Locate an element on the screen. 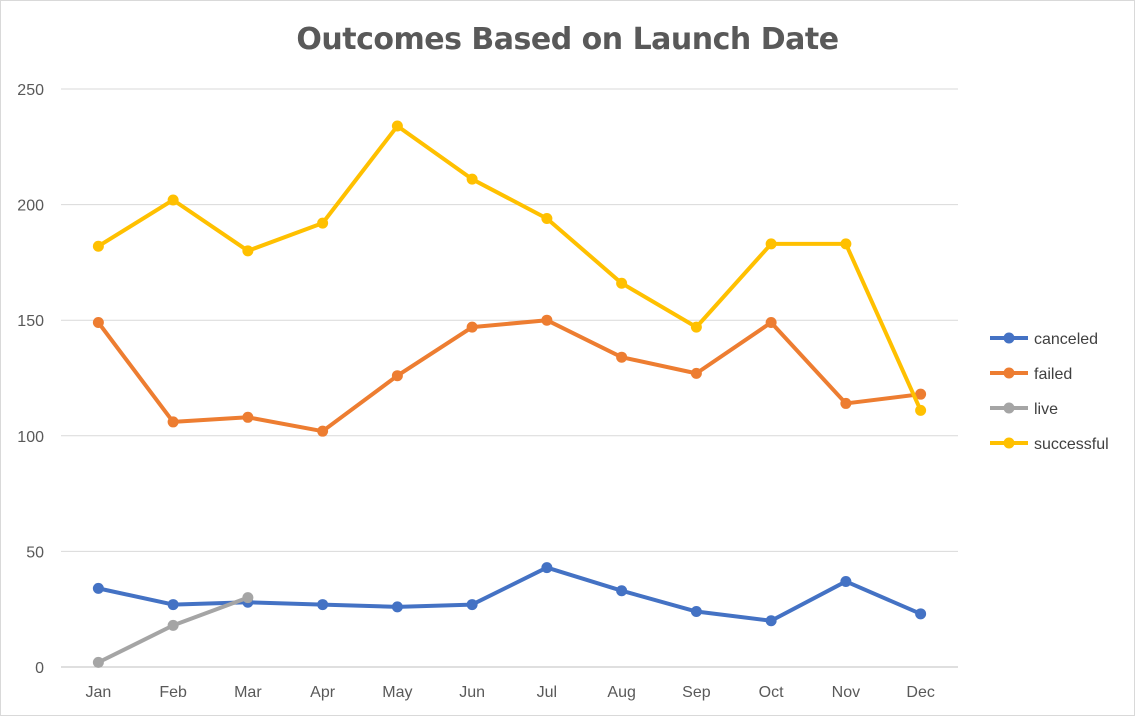 The width and height of the screenshot is (1135, 716). x-tick-label: Jan is located at coordinates (98, 692).